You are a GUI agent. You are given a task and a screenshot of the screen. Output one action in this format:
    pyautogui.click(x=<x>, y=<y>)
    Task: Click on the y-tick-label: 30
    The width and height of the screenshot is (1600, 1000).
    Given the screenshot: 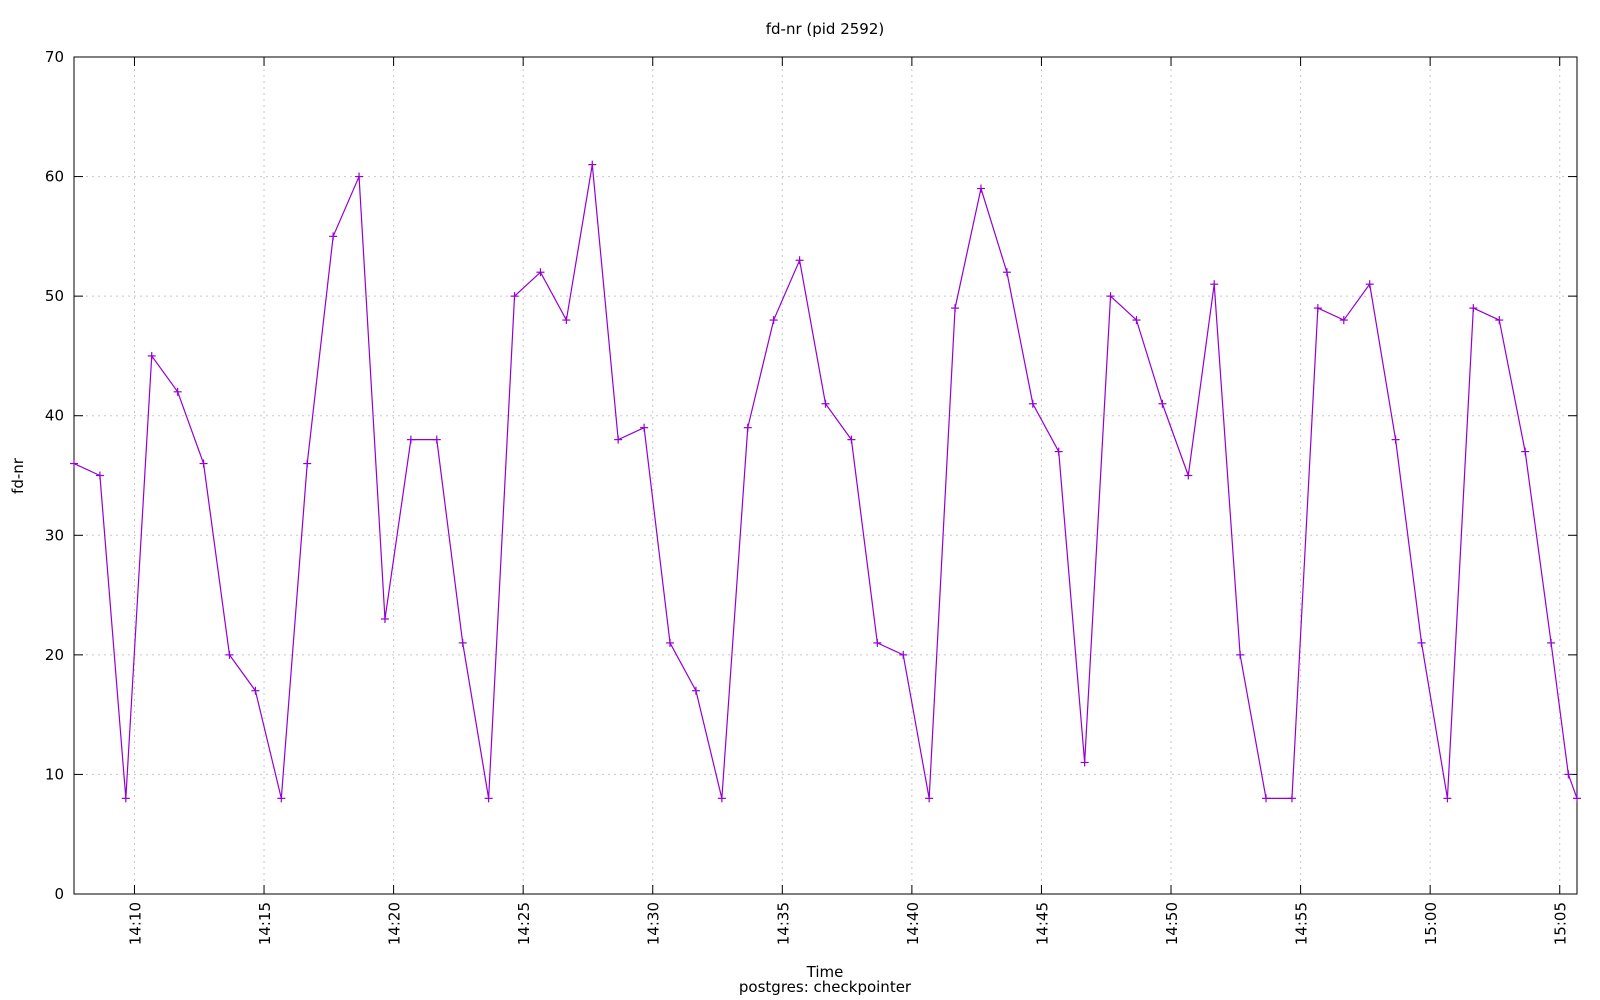 What is the action you would take?
    pyautogui.click(x=54, y=535)
    